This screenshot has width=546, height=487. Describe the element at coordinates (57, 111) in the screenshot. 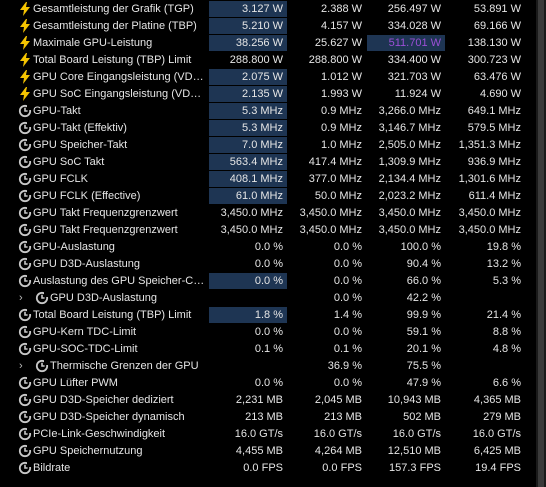

I see `sensor-name: GPU-Takt` at that location.